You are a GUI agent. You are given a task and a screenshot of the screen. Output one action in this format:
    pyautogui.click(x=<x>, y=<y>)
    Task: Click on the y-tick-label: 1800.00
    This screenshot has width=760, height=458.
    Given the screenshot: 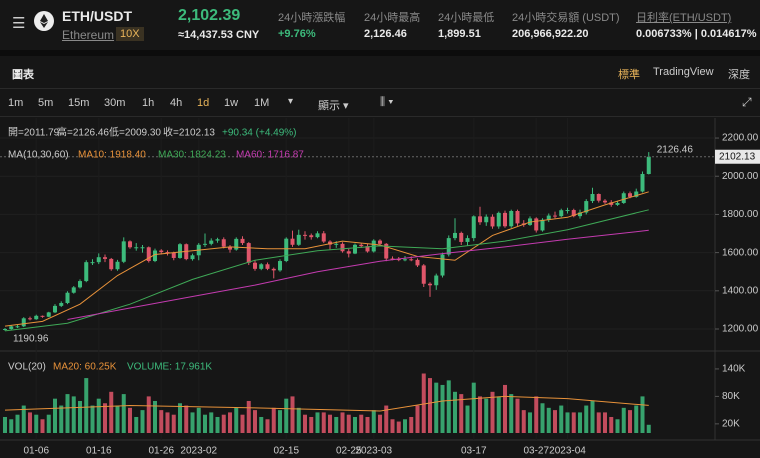 What is the action you would take?
    pyautogui.click(x=740, y=214)
    